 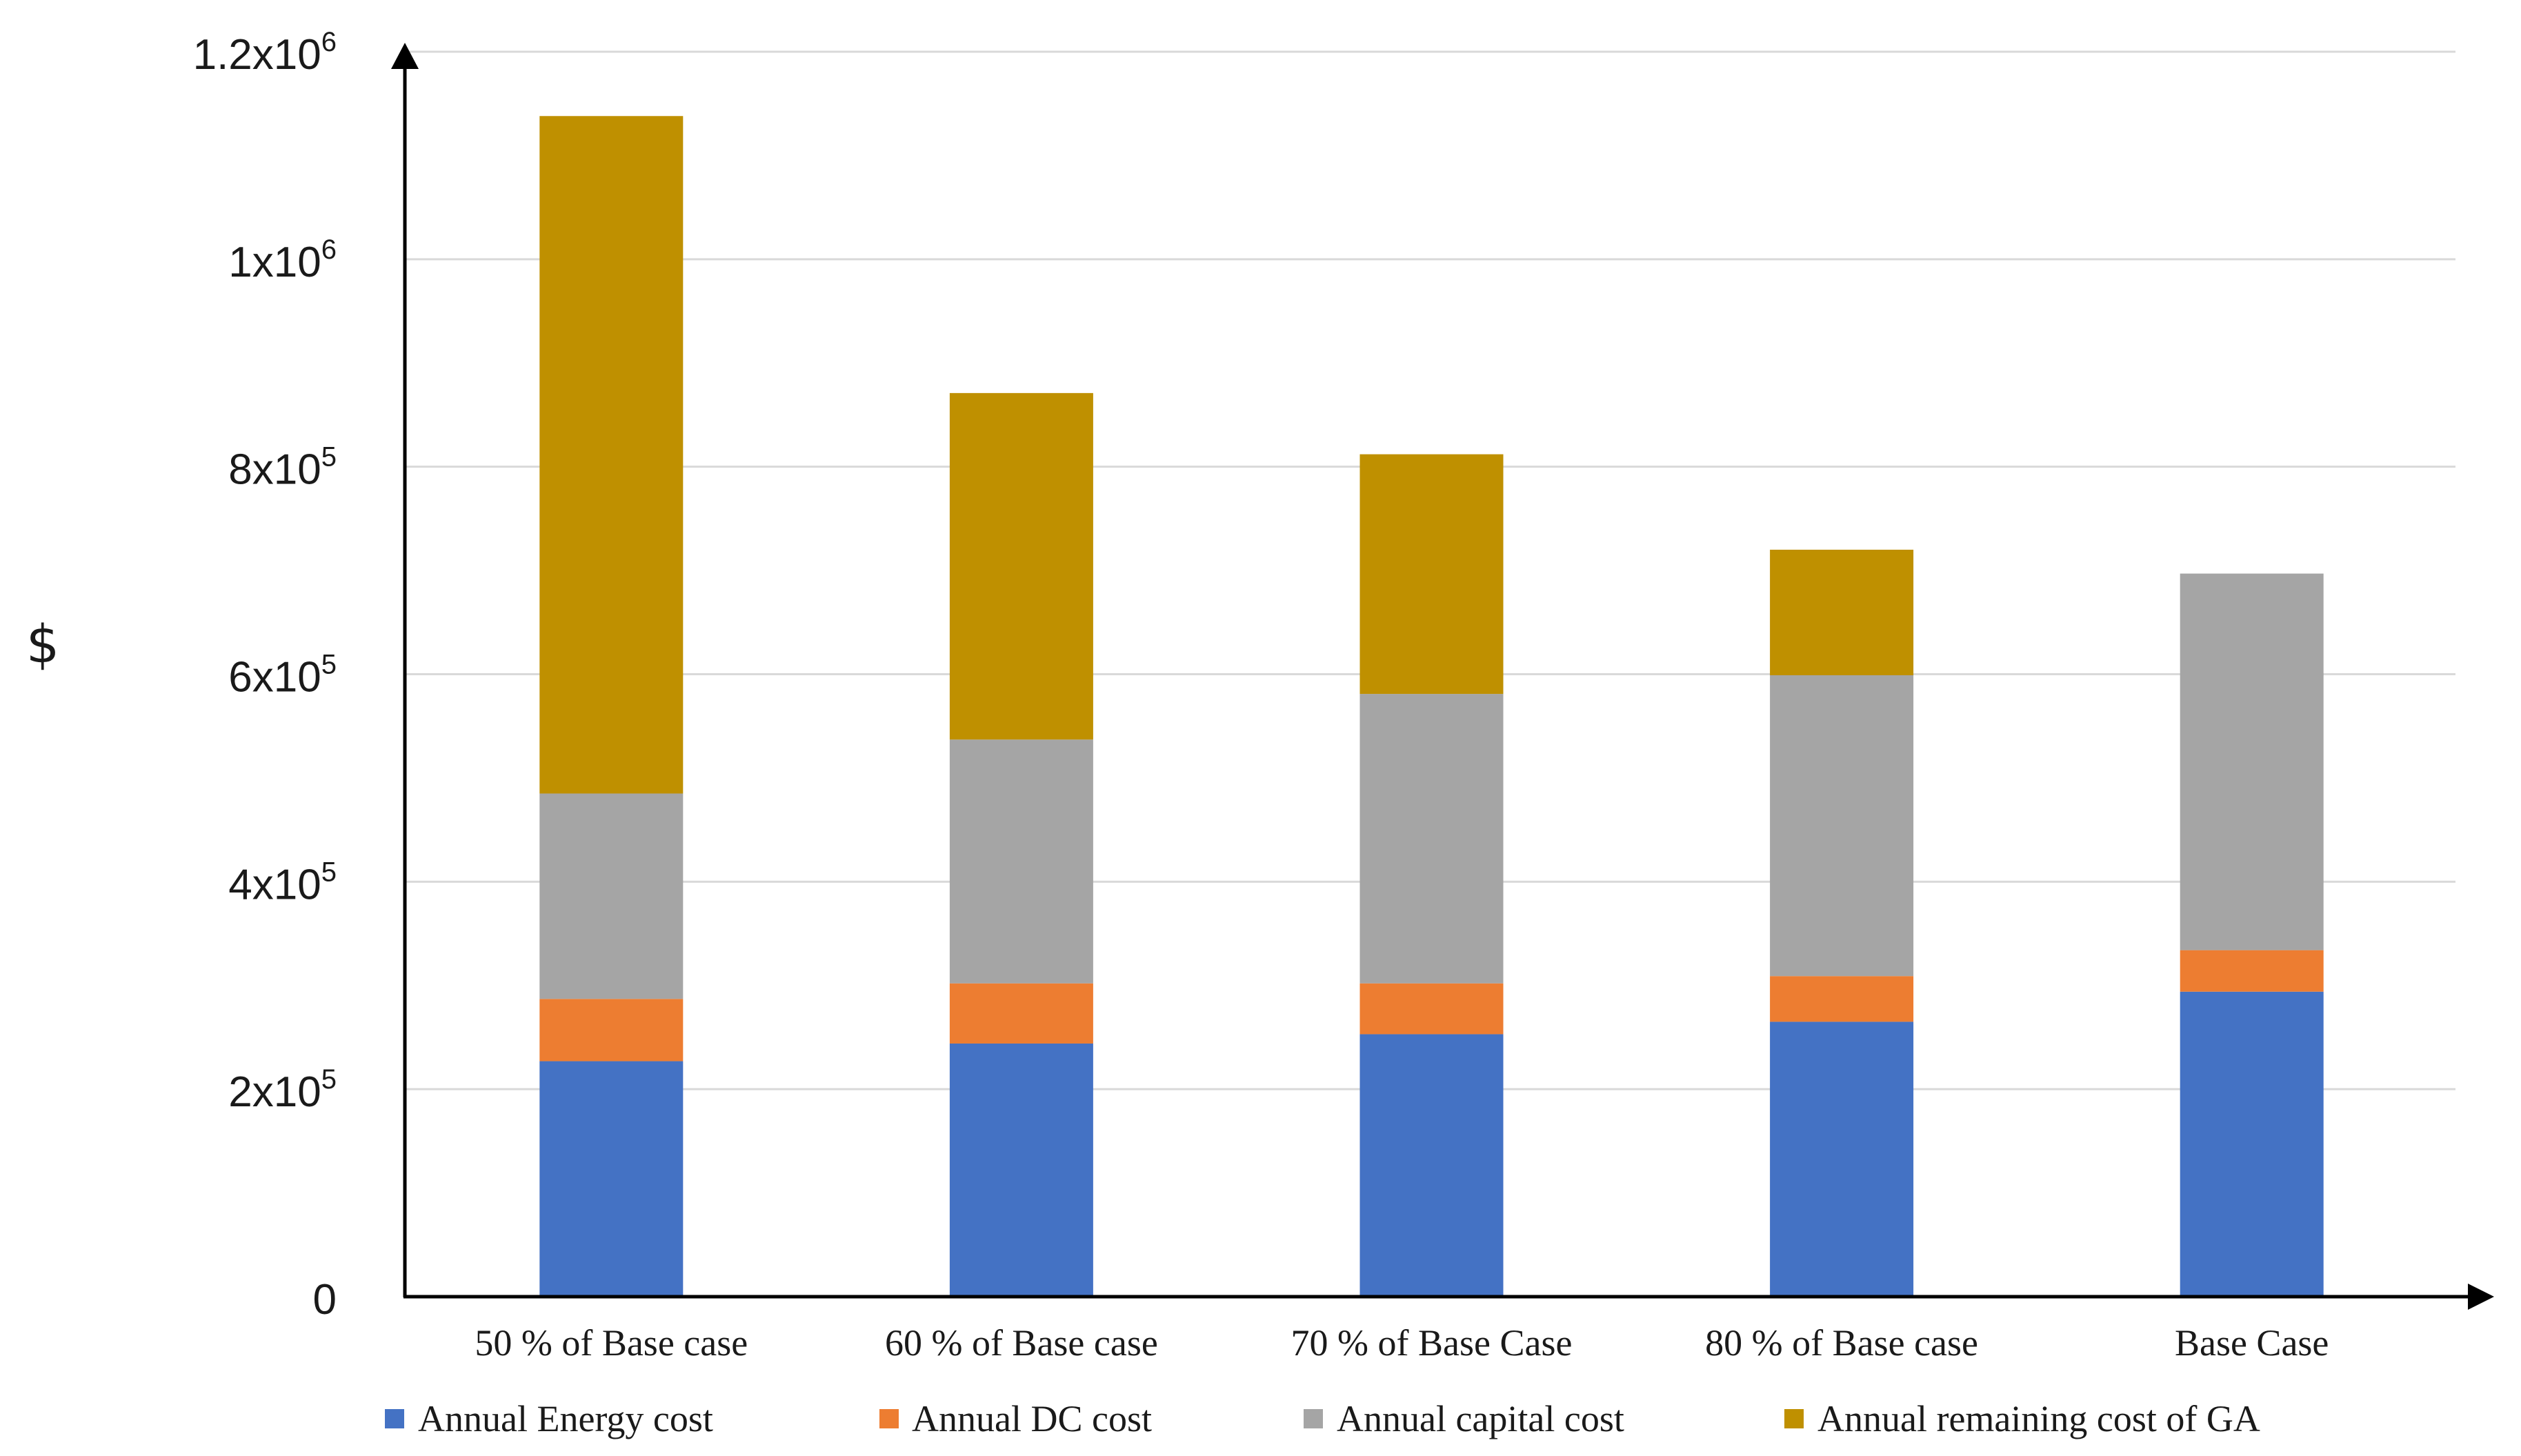 What do you see at coordinates (274, 884) in the screenshot?
I see `y-tick-base: 4x10` at bounding box center [274, 884].